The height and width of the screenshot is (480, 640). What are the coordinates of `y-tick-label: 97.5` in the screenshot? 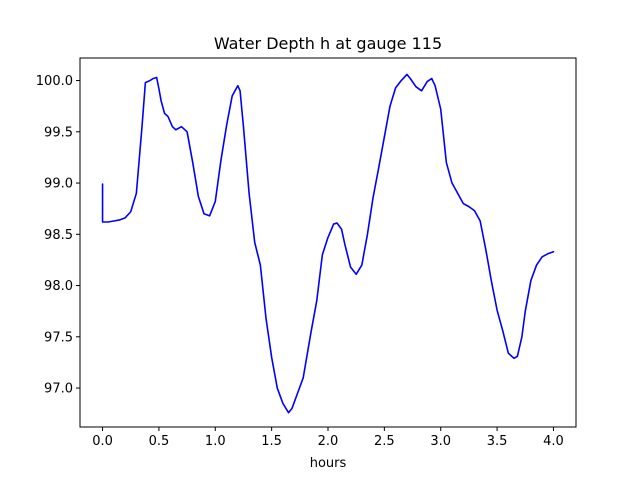 It's located at (58, 337).